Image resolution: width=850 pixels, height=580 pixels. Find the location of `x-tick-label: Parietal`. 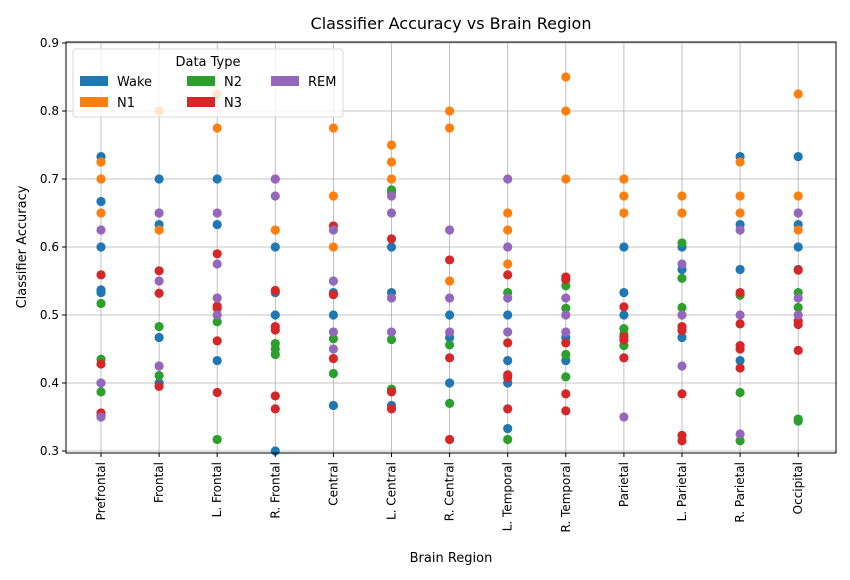

x-tick-label: Parietal is located at coordinates (624, 484).